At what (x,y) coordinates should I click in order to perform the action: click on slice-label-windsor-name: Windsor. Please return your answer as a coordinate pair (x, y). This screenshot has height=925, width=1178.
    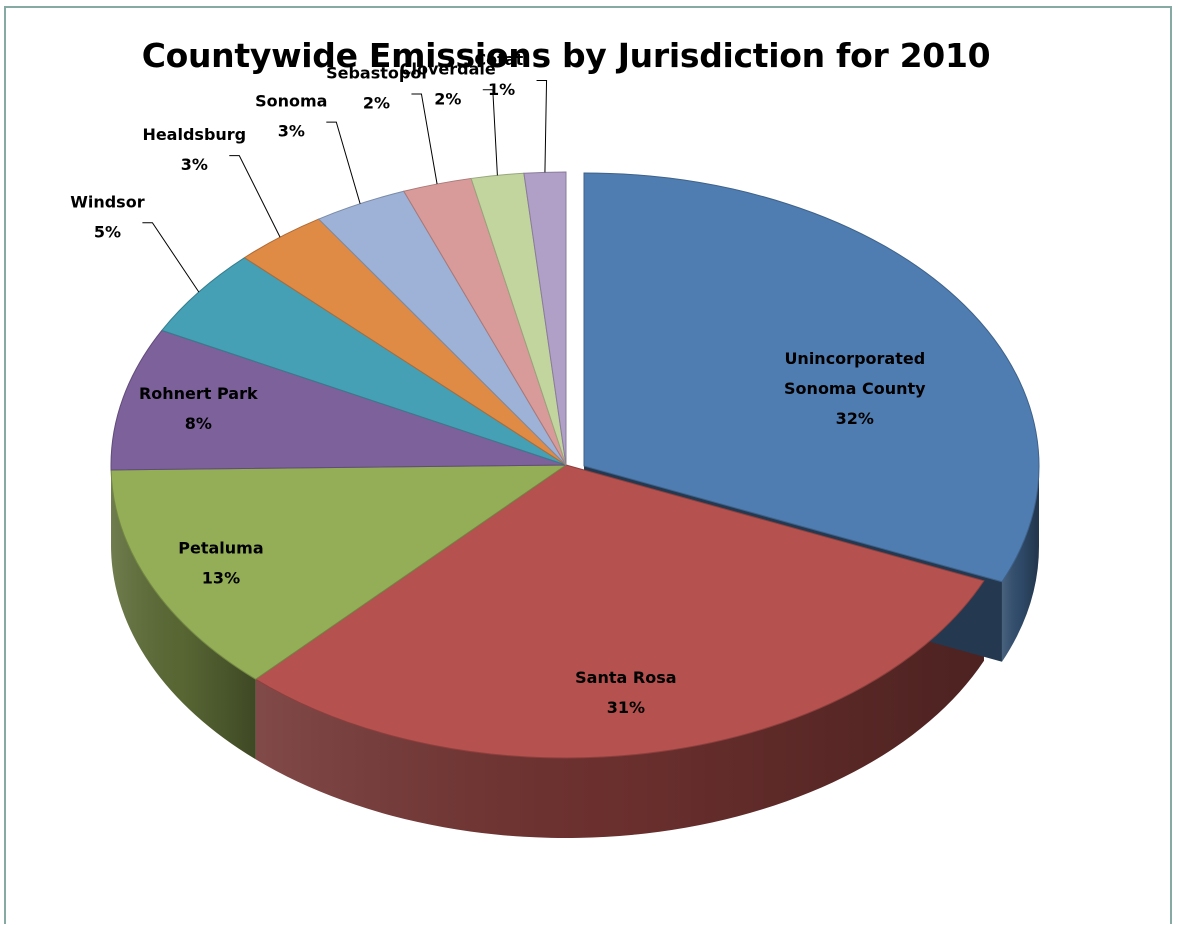
    Looking at the image, I should click on (107, 201).